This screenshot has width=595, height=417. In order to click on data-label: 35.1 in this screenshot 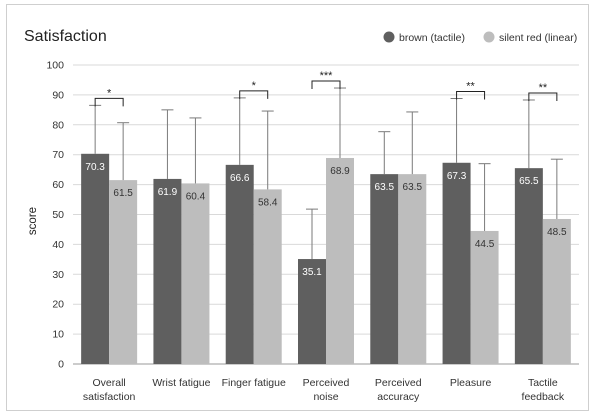, I will do `click(312, 272)`.